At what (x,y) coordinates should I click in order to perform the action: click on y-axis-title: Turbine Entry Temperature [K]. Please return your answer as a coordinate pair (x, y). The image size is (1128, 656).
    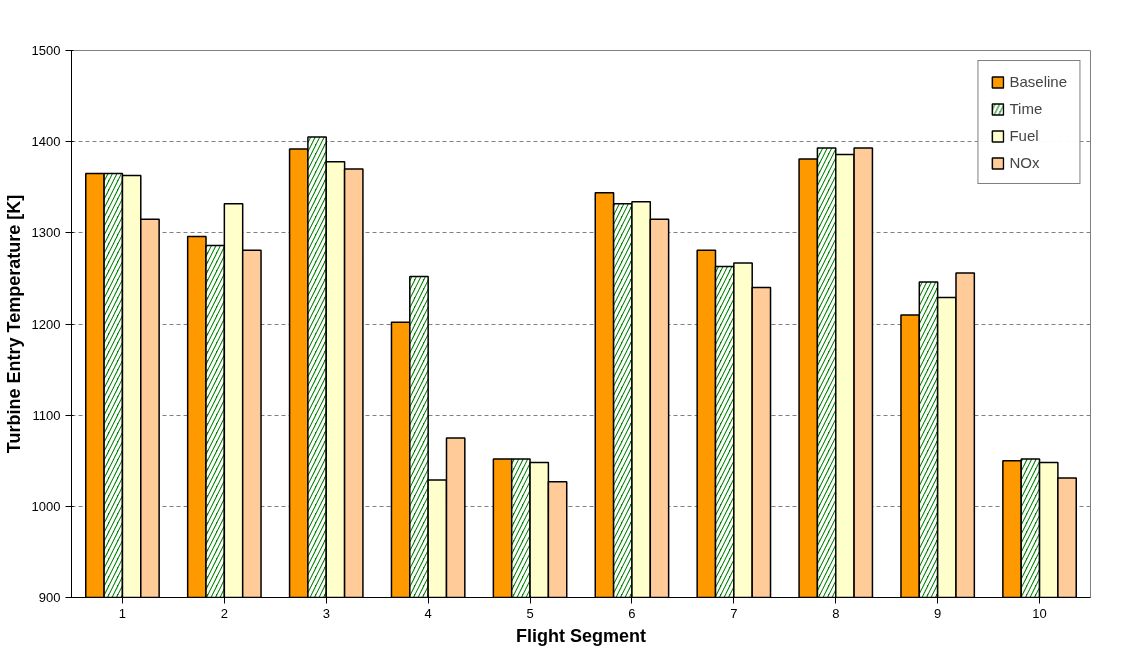
    Looking at the image, I should click on (13, 324).